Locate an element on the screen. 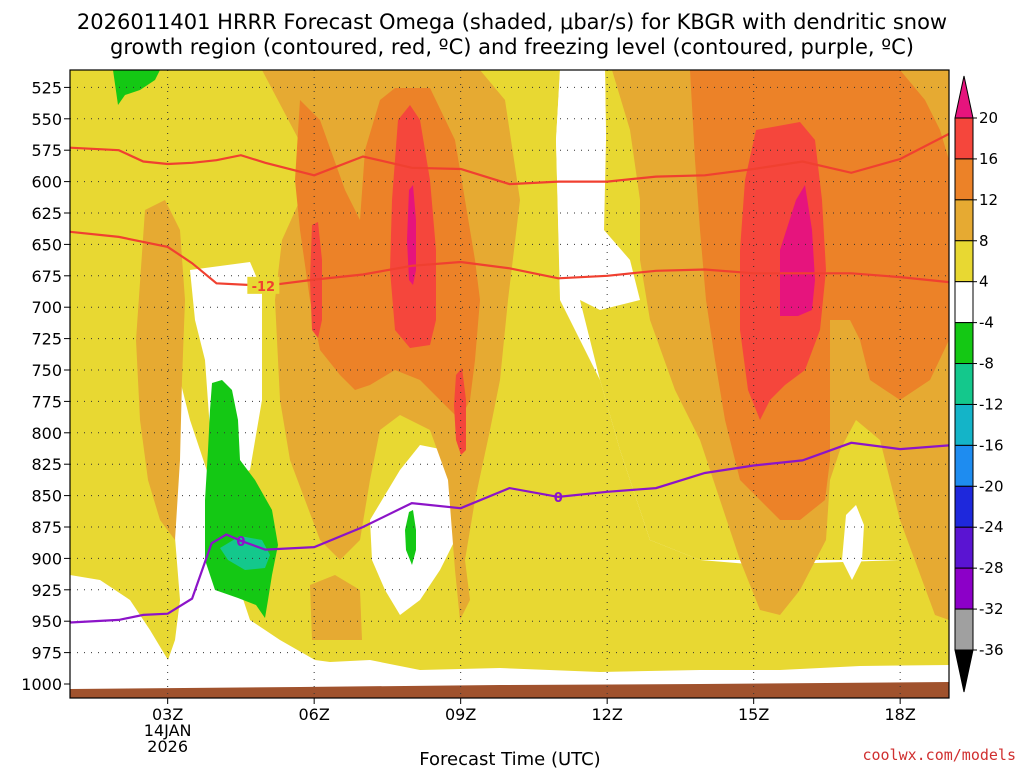 The height and width of the screenshot is (768, 1024). y-tick-label: 625 is located at coordinates (46, 213).